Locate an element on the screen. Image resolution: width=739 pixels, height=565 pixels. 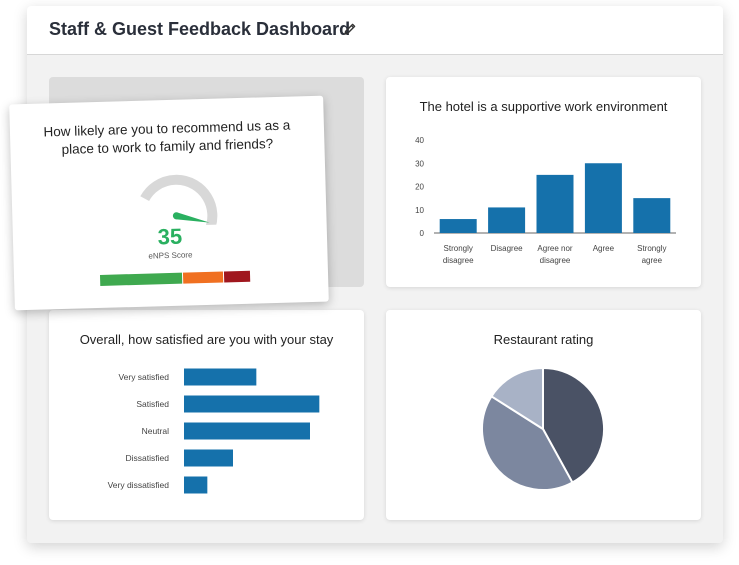
card-title: Restaurant rating is located at coordinates (543, 339).